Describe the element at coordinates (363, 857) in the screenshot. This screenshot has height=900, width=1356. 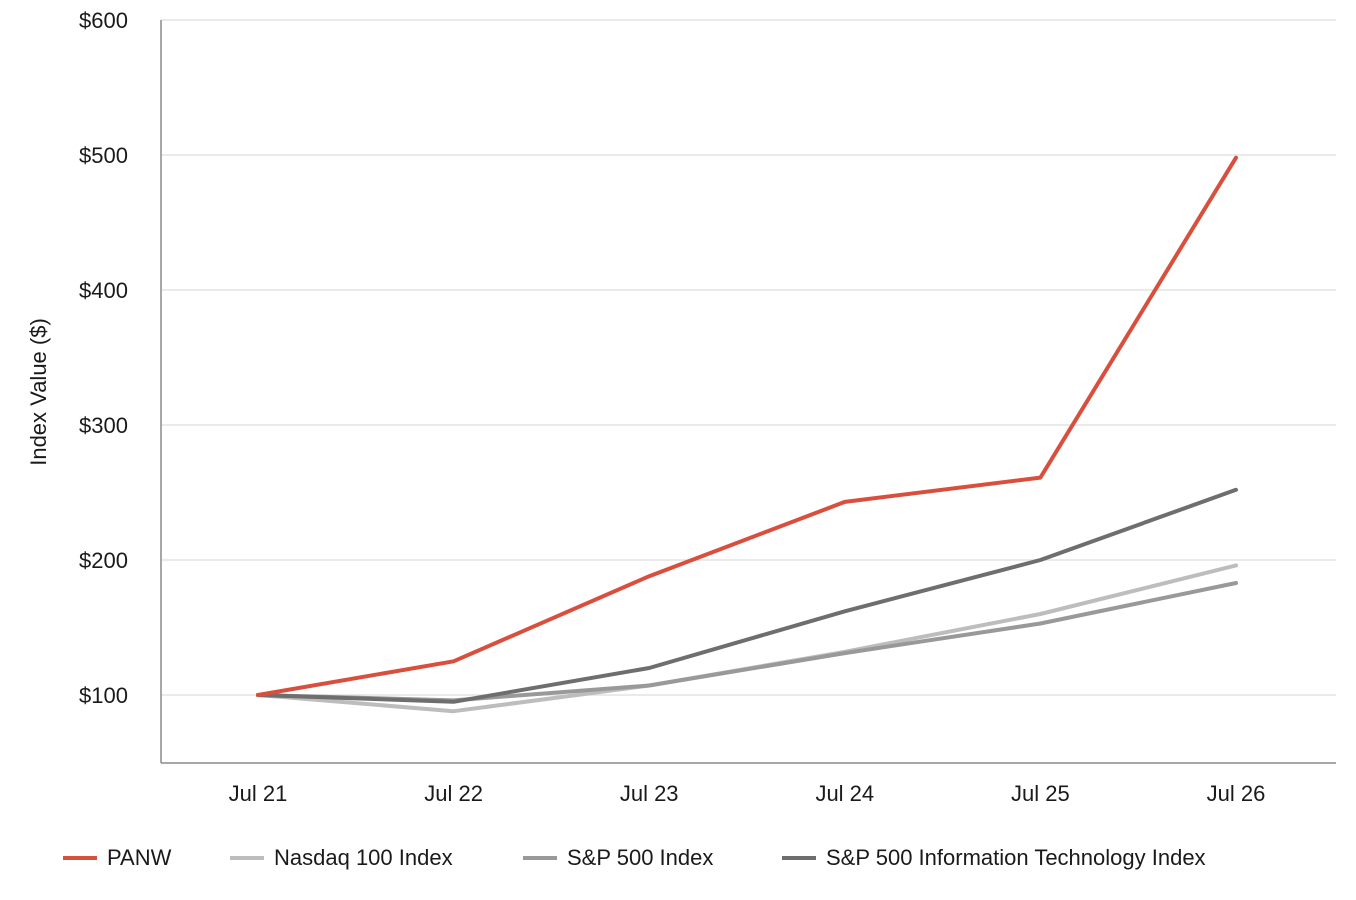
I see `legend-label: Nasdaq 100 Index` at that location.